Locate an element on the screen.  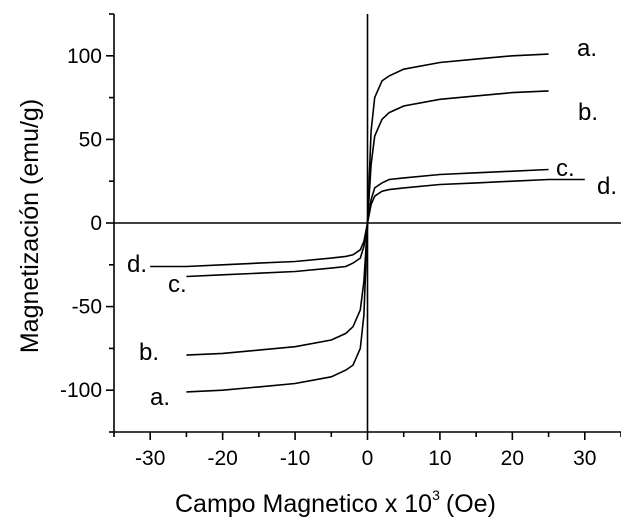
y-tick-label: 0 is located at coordinates (96, 223).